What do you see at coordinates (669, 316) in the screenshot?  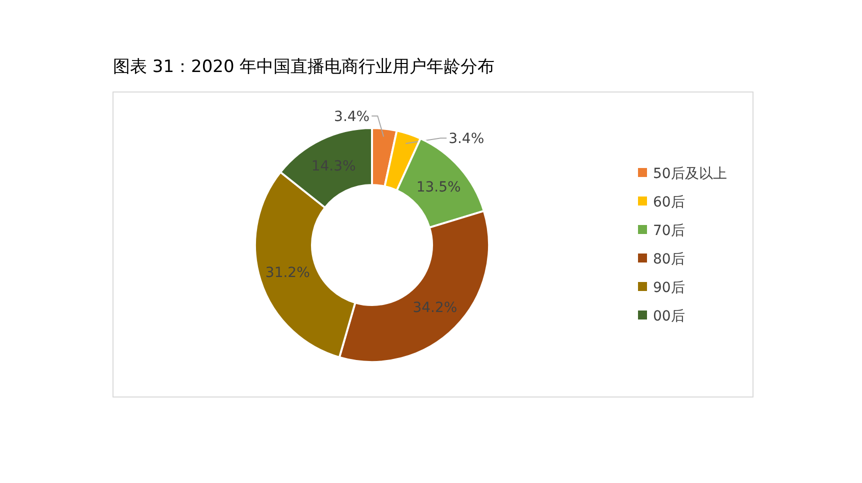 I see `legend-label: 00后` at bounding box center [669, 316].